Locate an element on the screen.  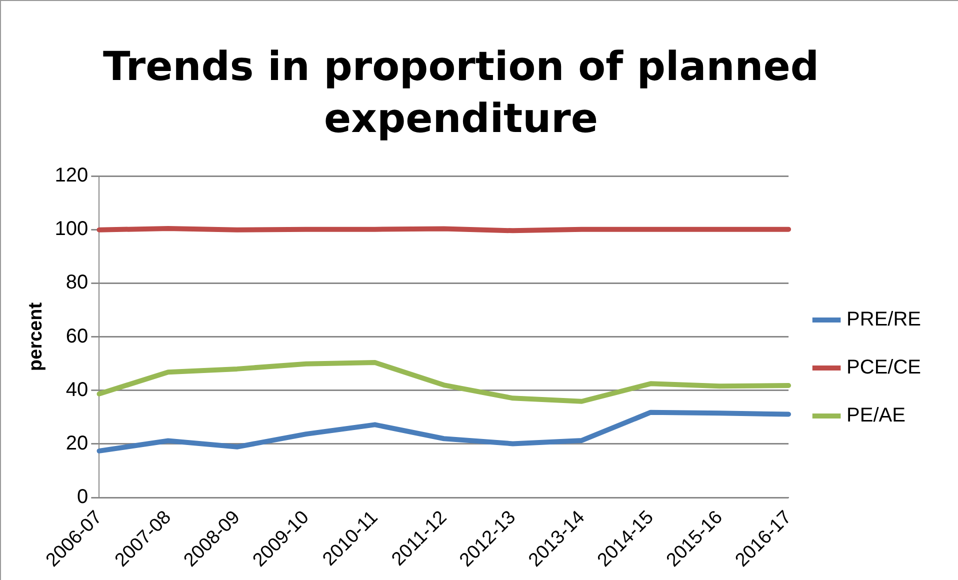
y-tick-label: 100 is located at coordinates (71, 229).